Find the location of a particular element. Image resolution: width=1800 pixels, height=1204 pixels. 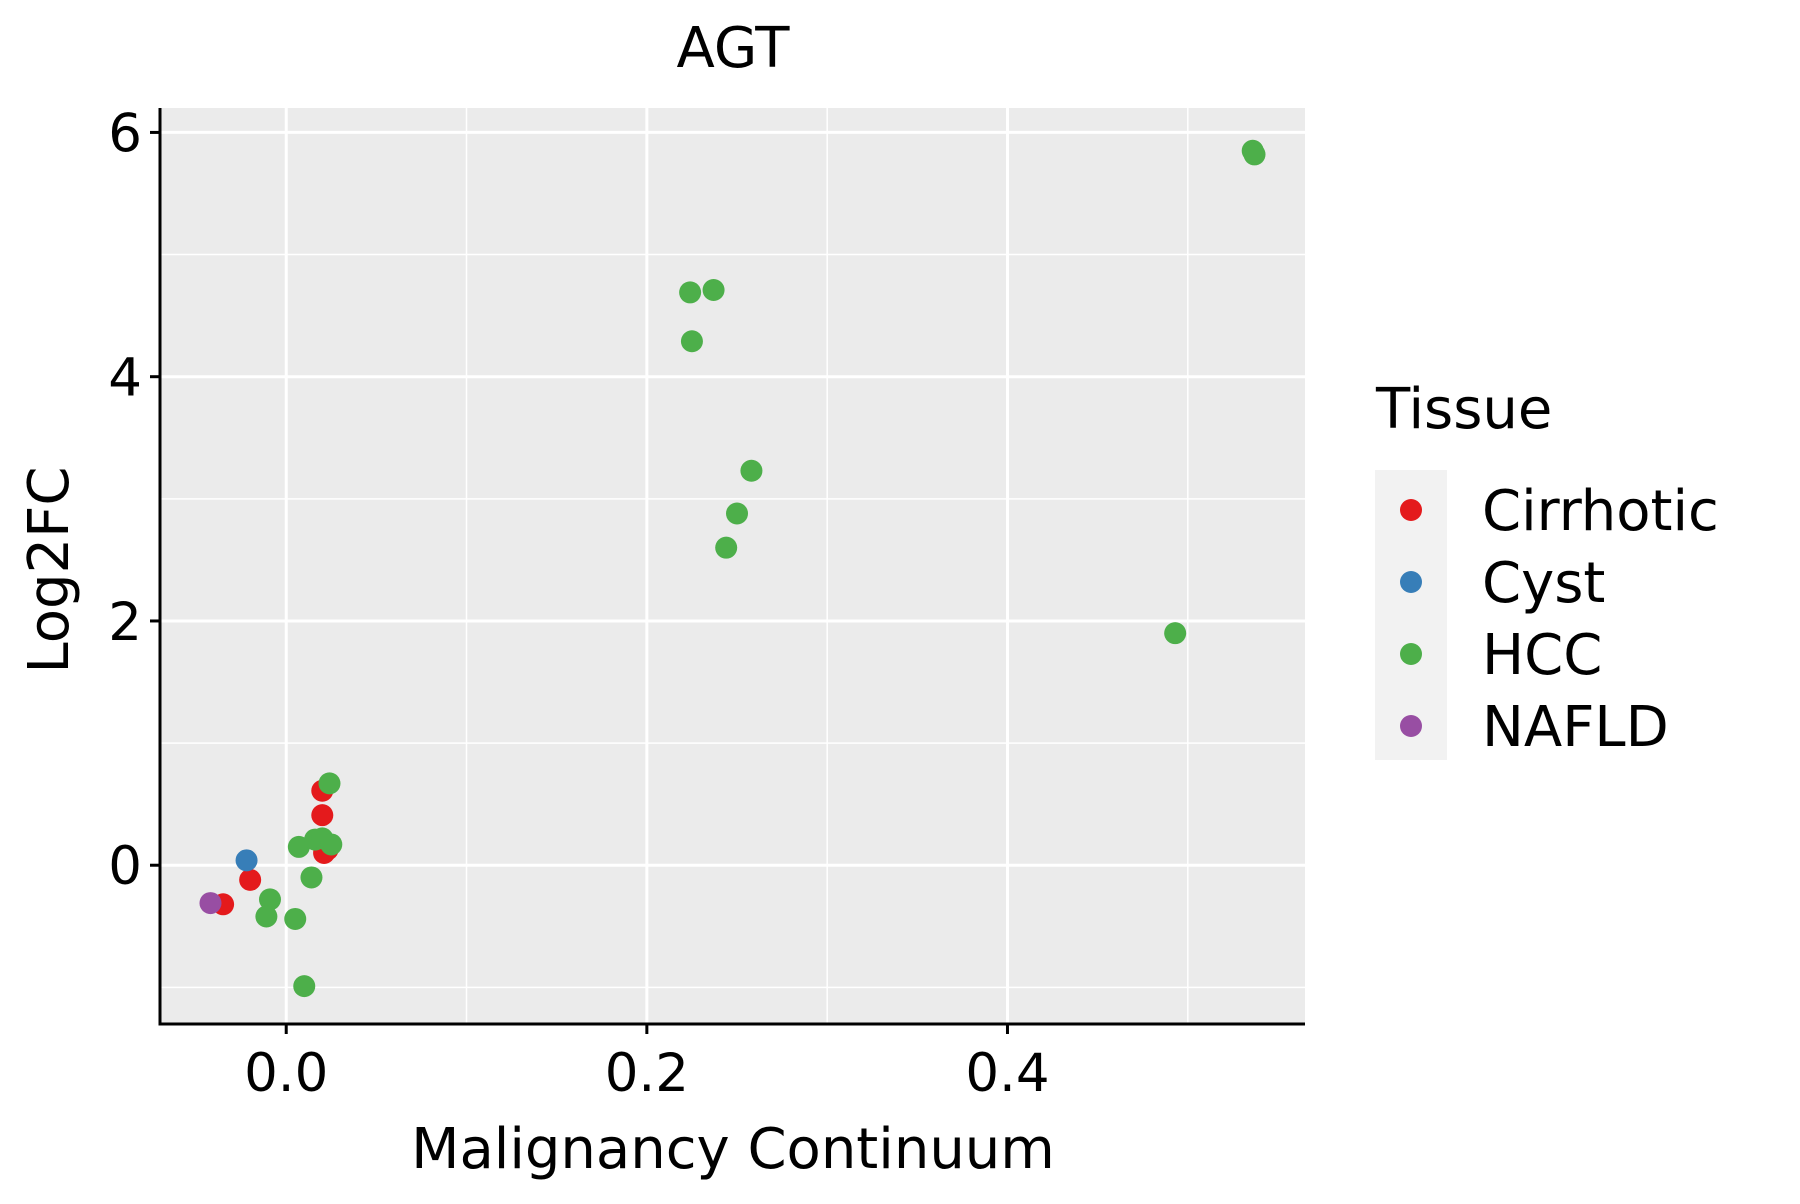

legend-label-nafld: NAFLD is located at coordinates (1575, 727).